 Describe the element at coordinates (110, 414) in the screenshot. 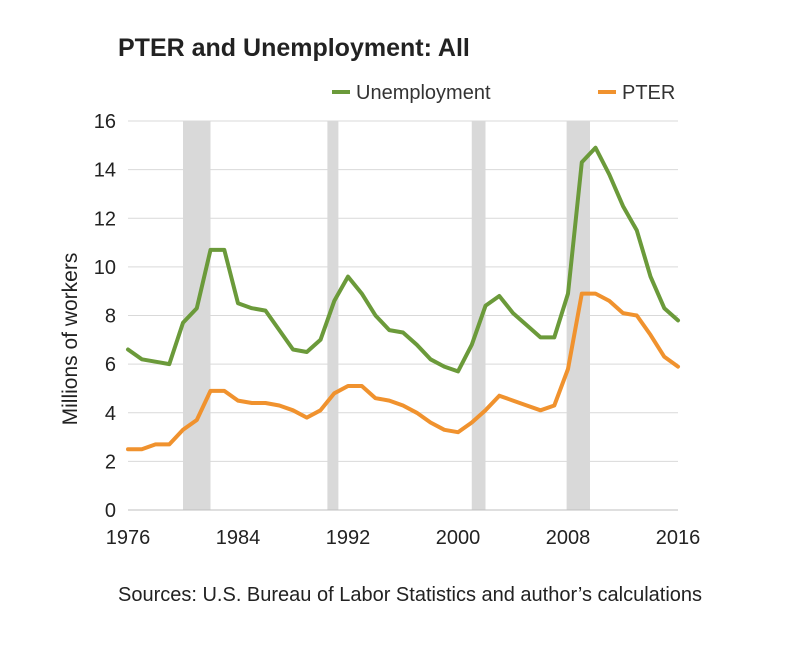

I see `y-tick-label-4: 4` at that location.